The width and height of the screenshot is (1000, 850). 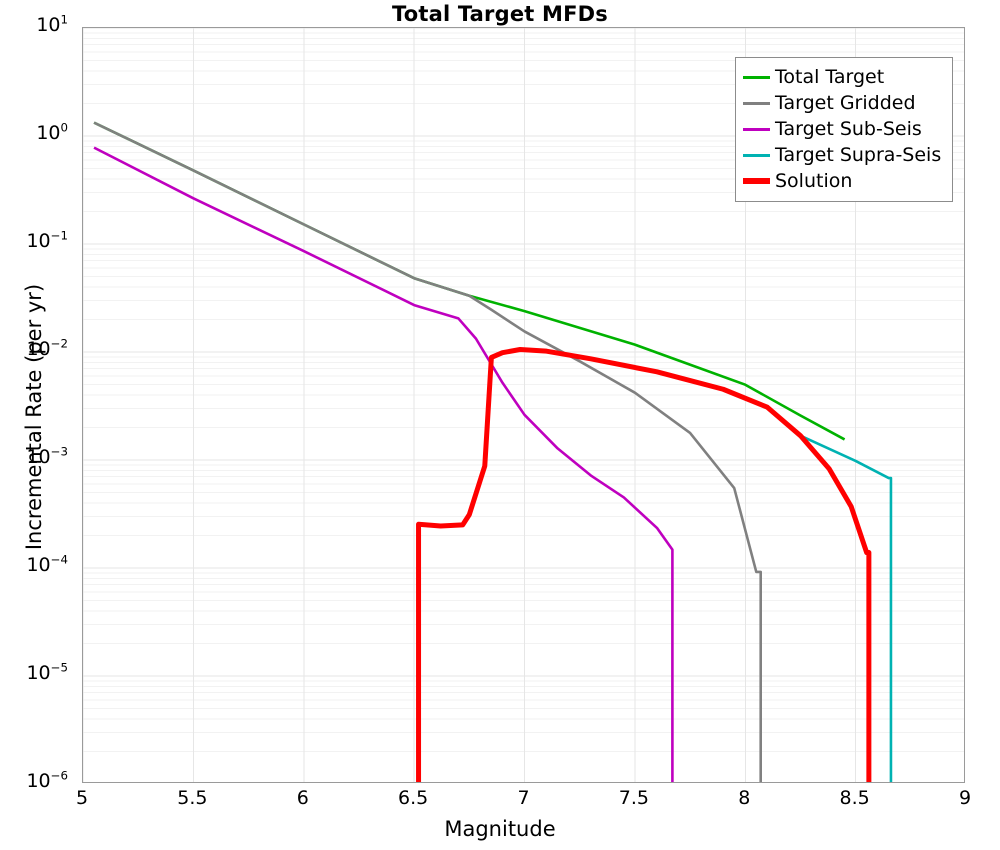 What do you see at coordinates (523, 798) in the screenshot?
I see `x-tick-label: 7` at bounding box center [523, 798].